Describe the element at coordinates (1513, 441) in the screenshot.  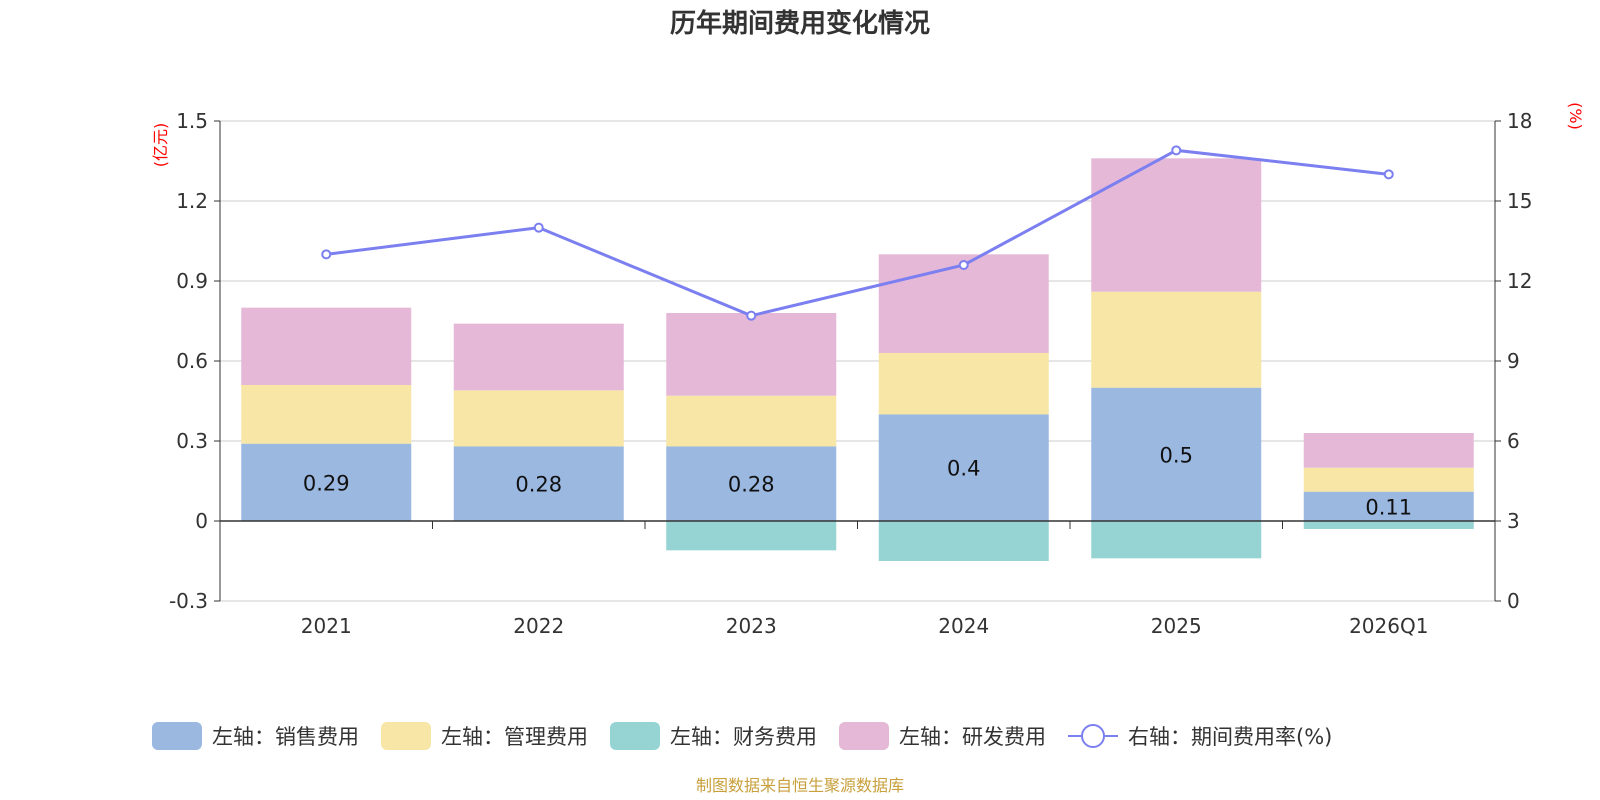
I see `right-tick-label: 6` at that location.